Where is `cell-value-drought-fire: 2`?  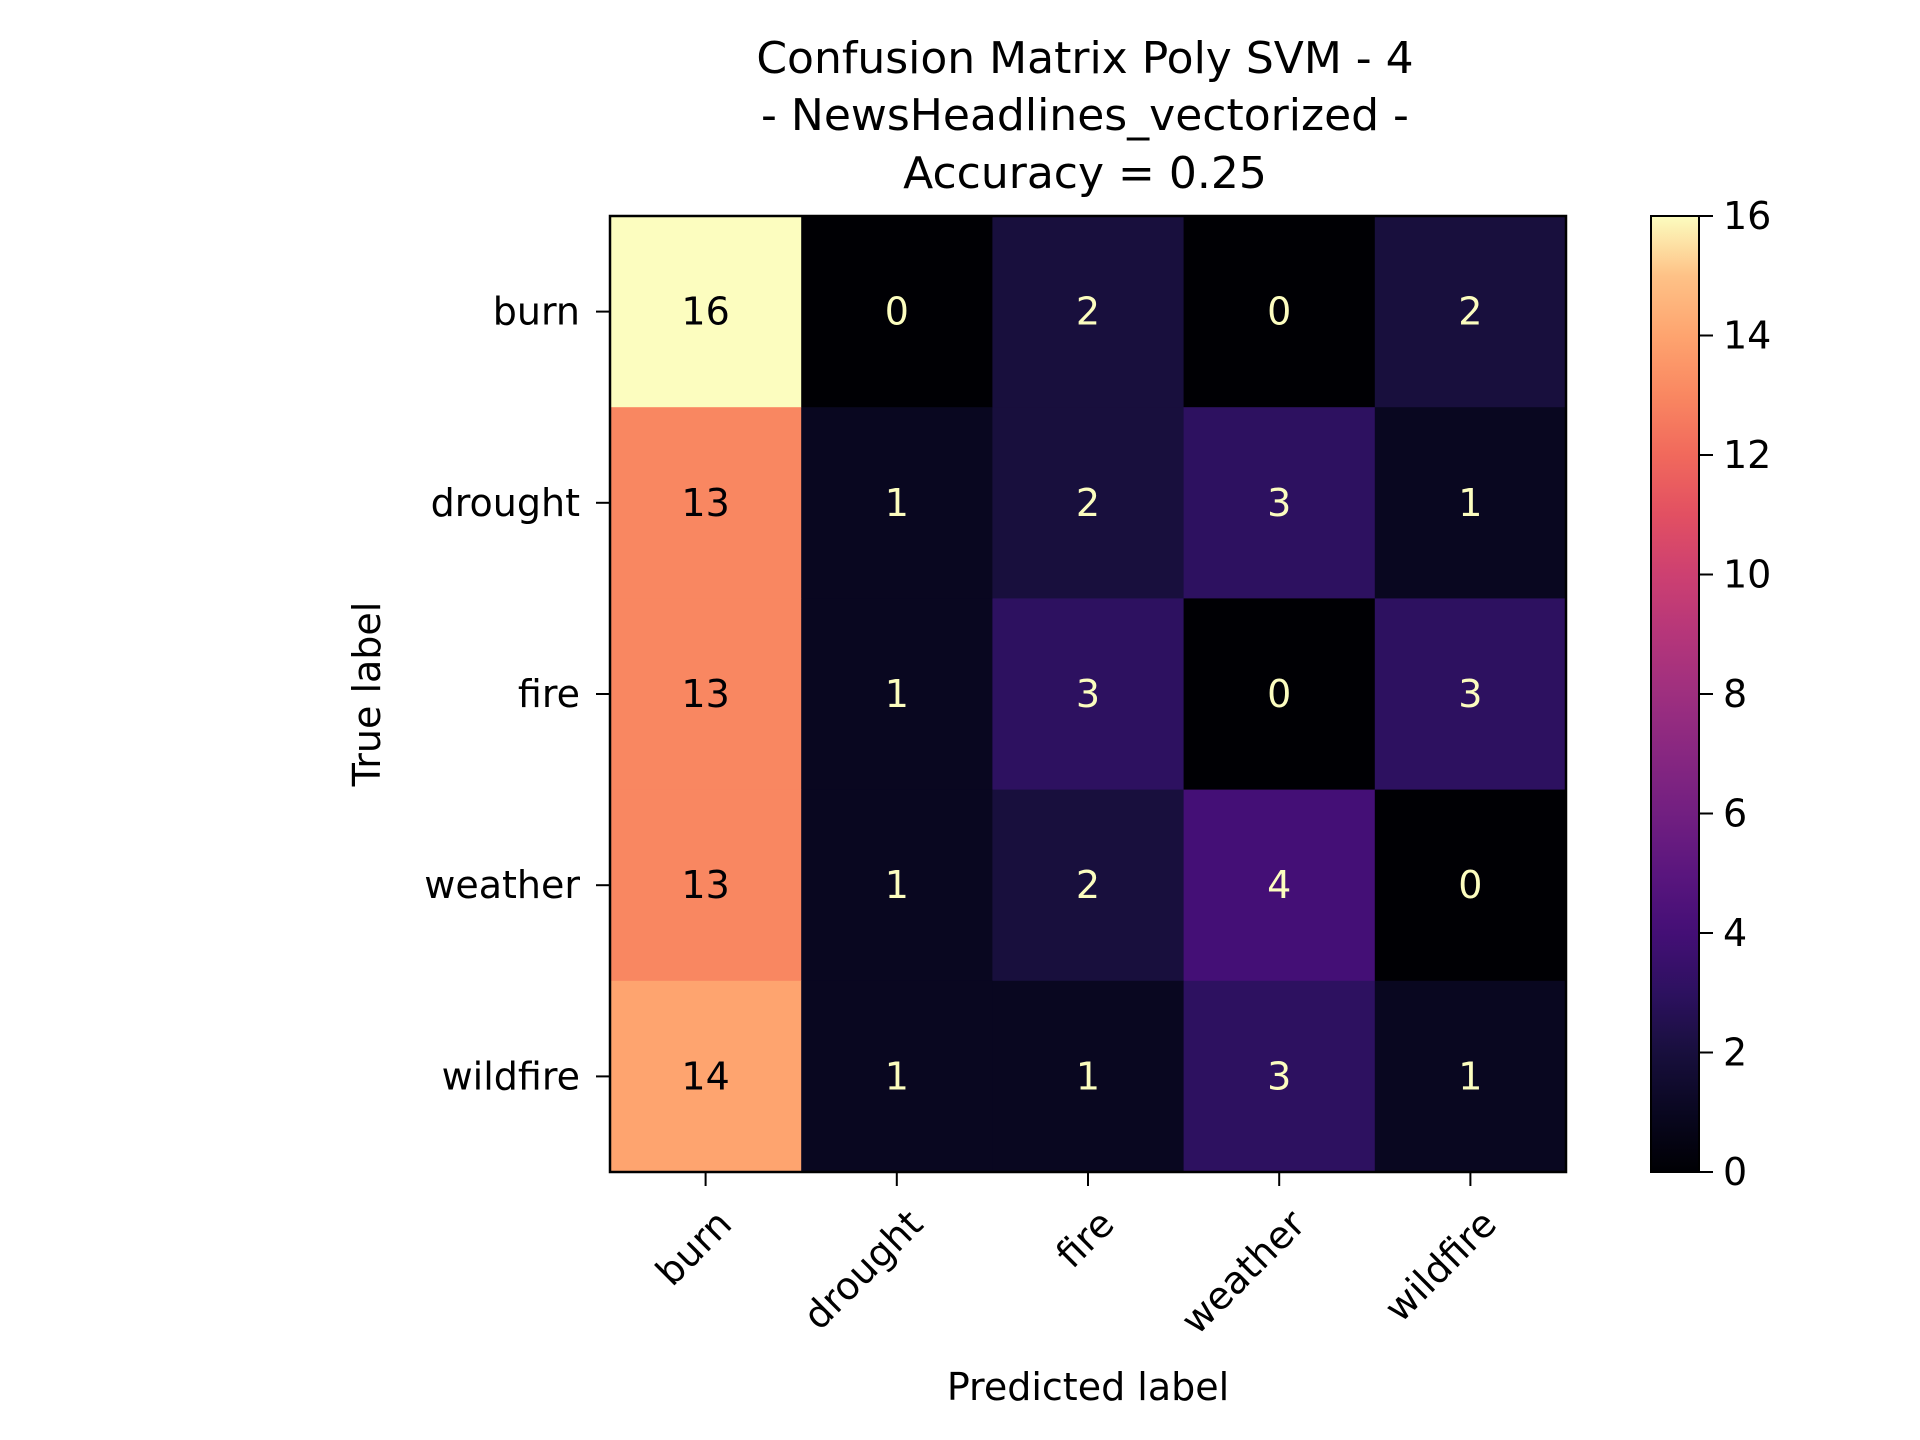
cell-value-drought-fire: 2 is located at coordinates (1088, 503).